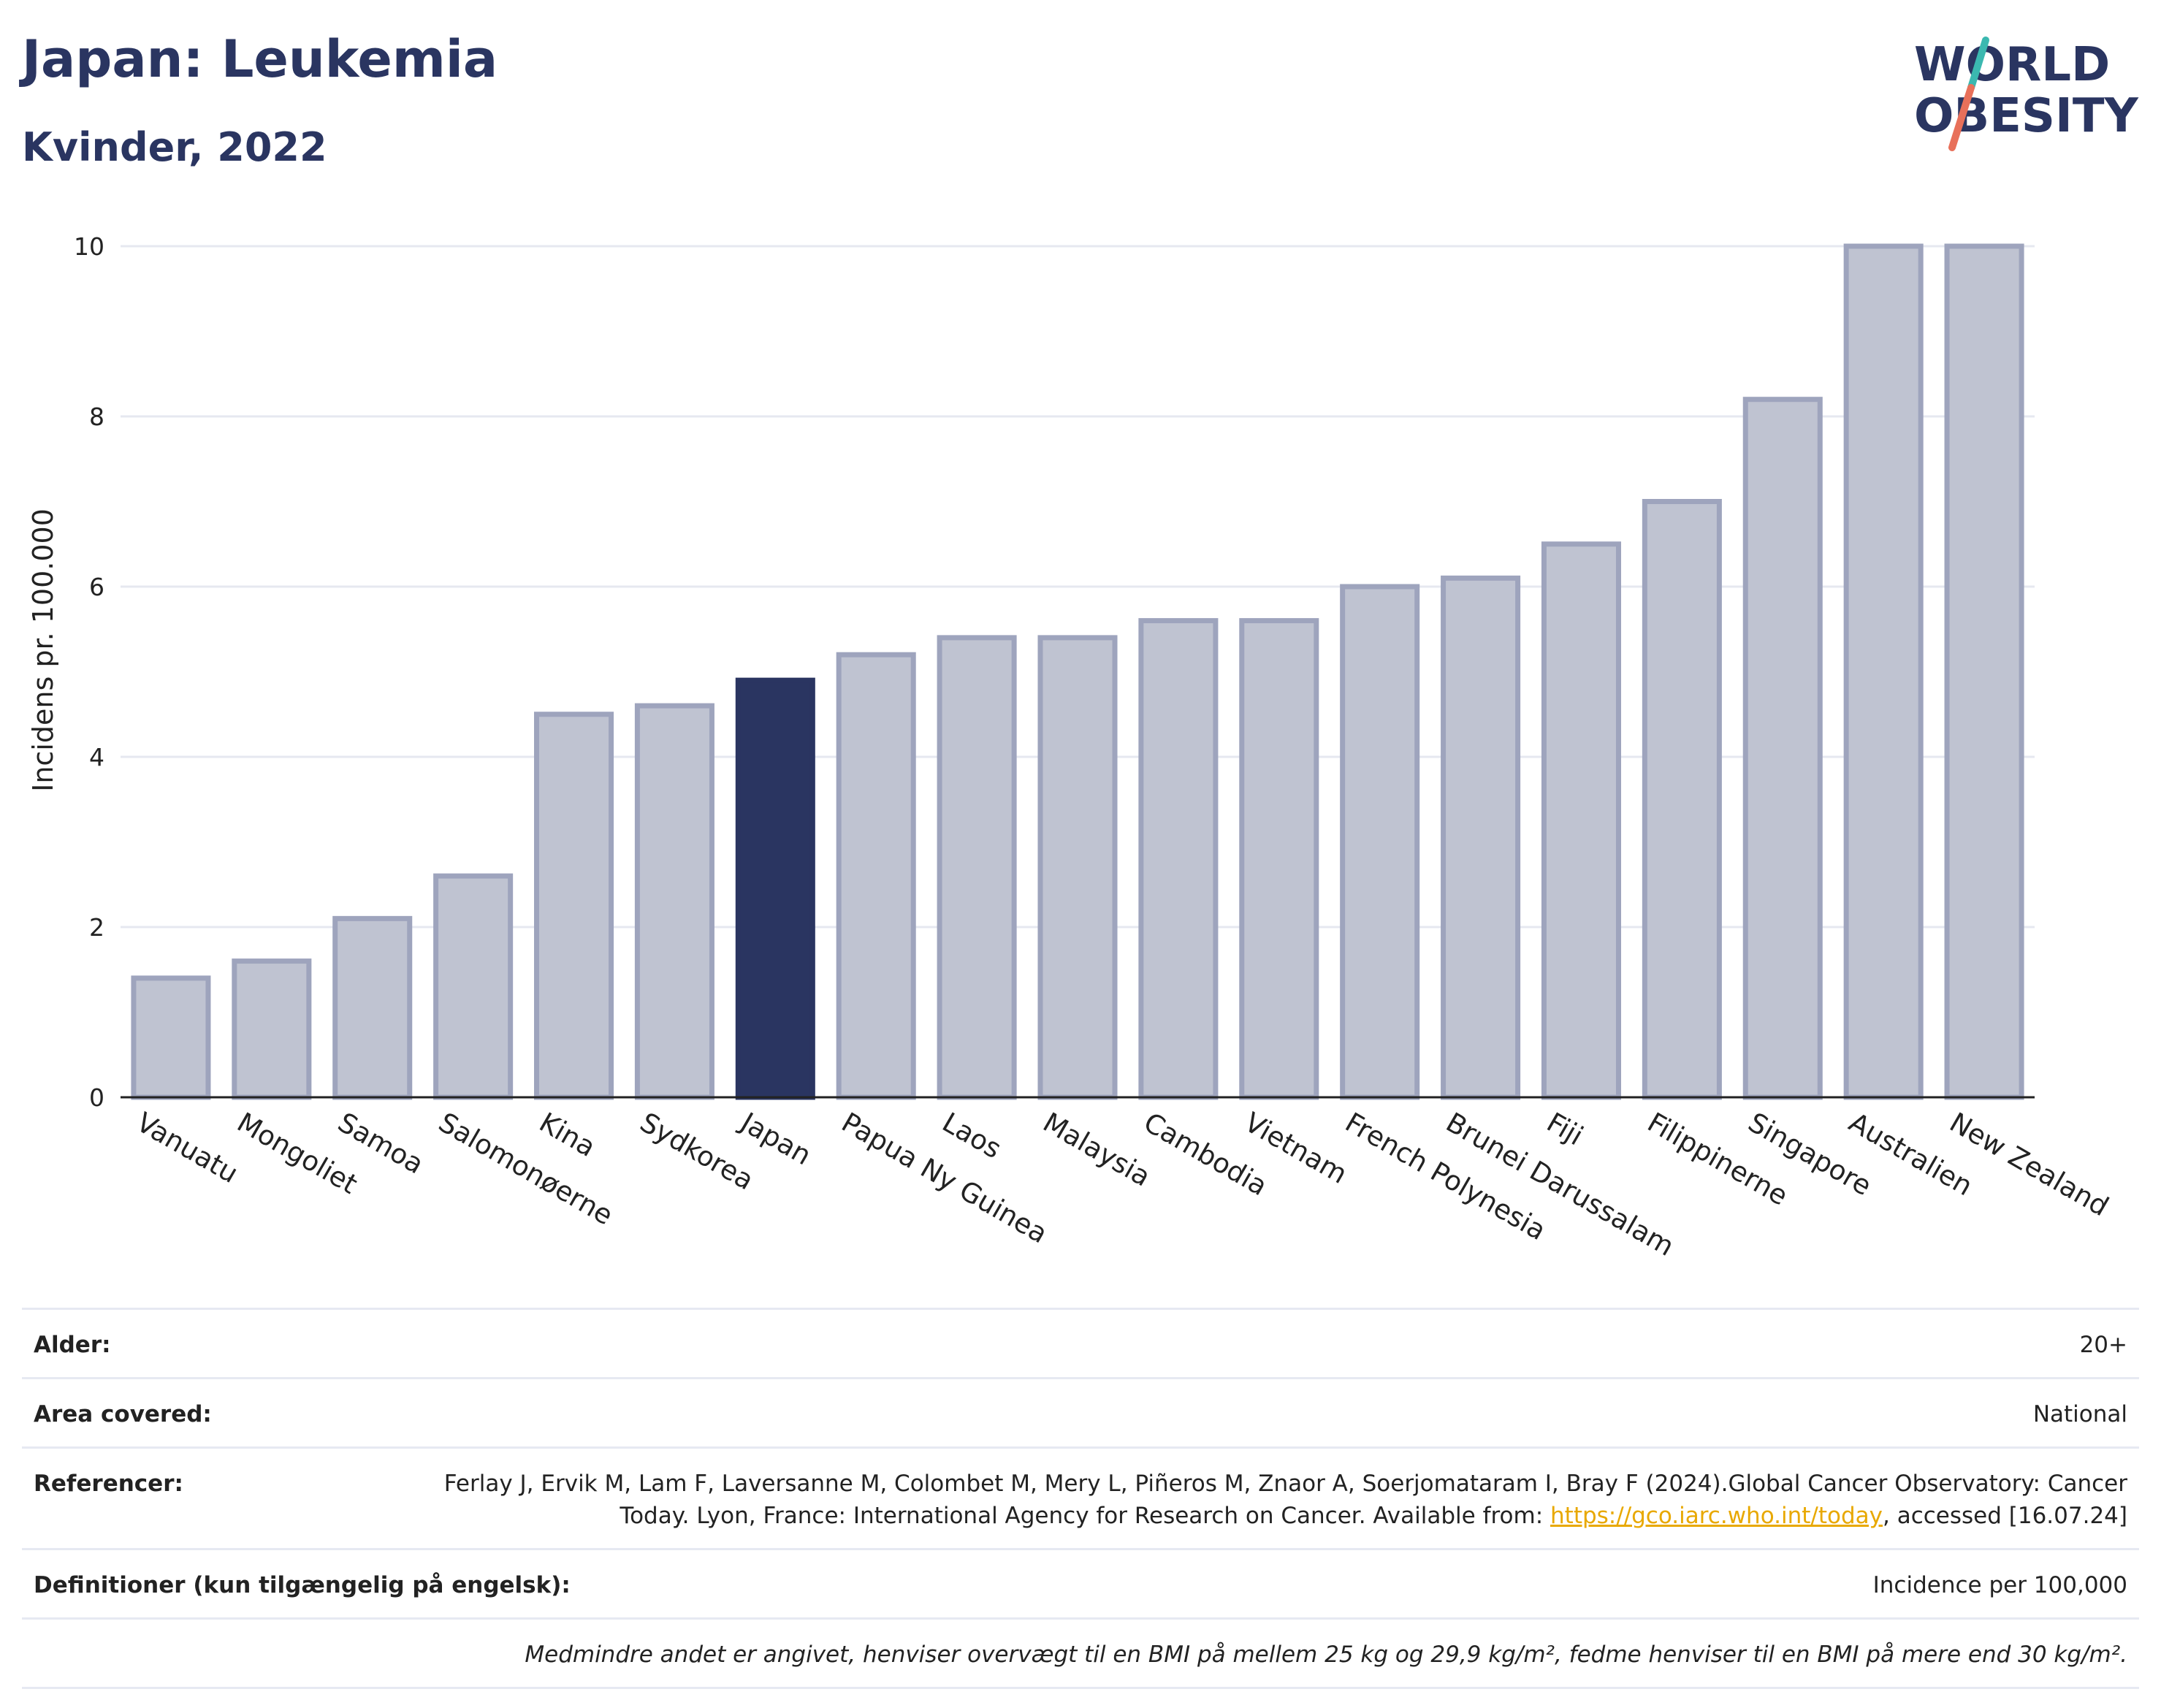 This screenshot has width=2161, height=1708. Describe the element at coordinates (1080, 1342) in the screenshot. I see `meta-row-age: Alder: 20+` at that location.